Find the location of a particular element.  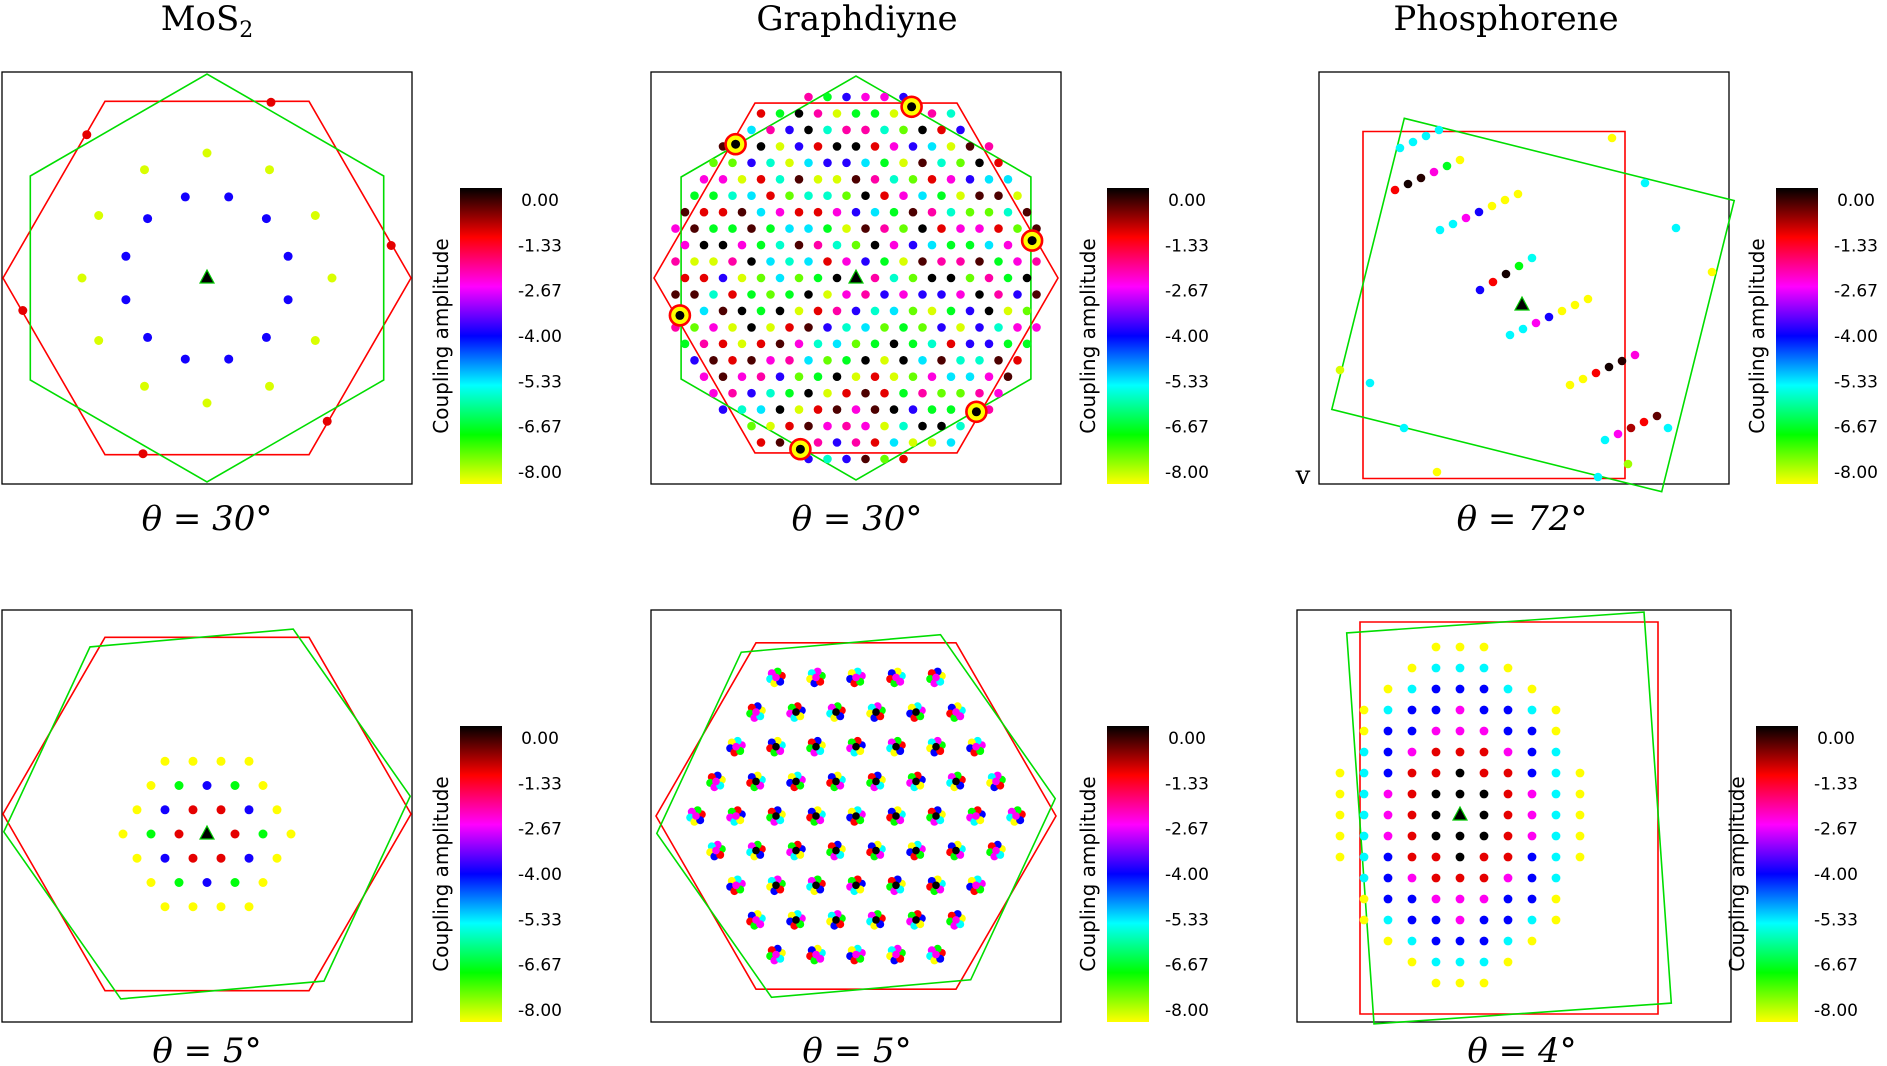

colorbar-tick-label: 0.00 is located at coordinates (1856, 201).